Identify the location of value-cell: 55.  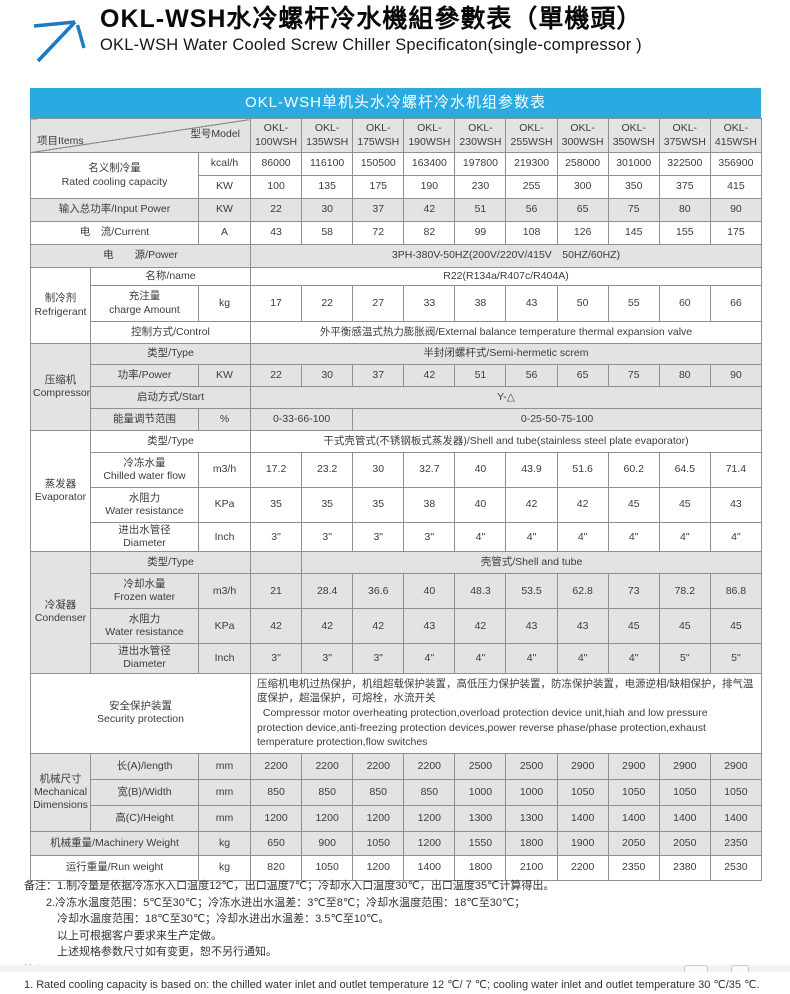
(633, 303).